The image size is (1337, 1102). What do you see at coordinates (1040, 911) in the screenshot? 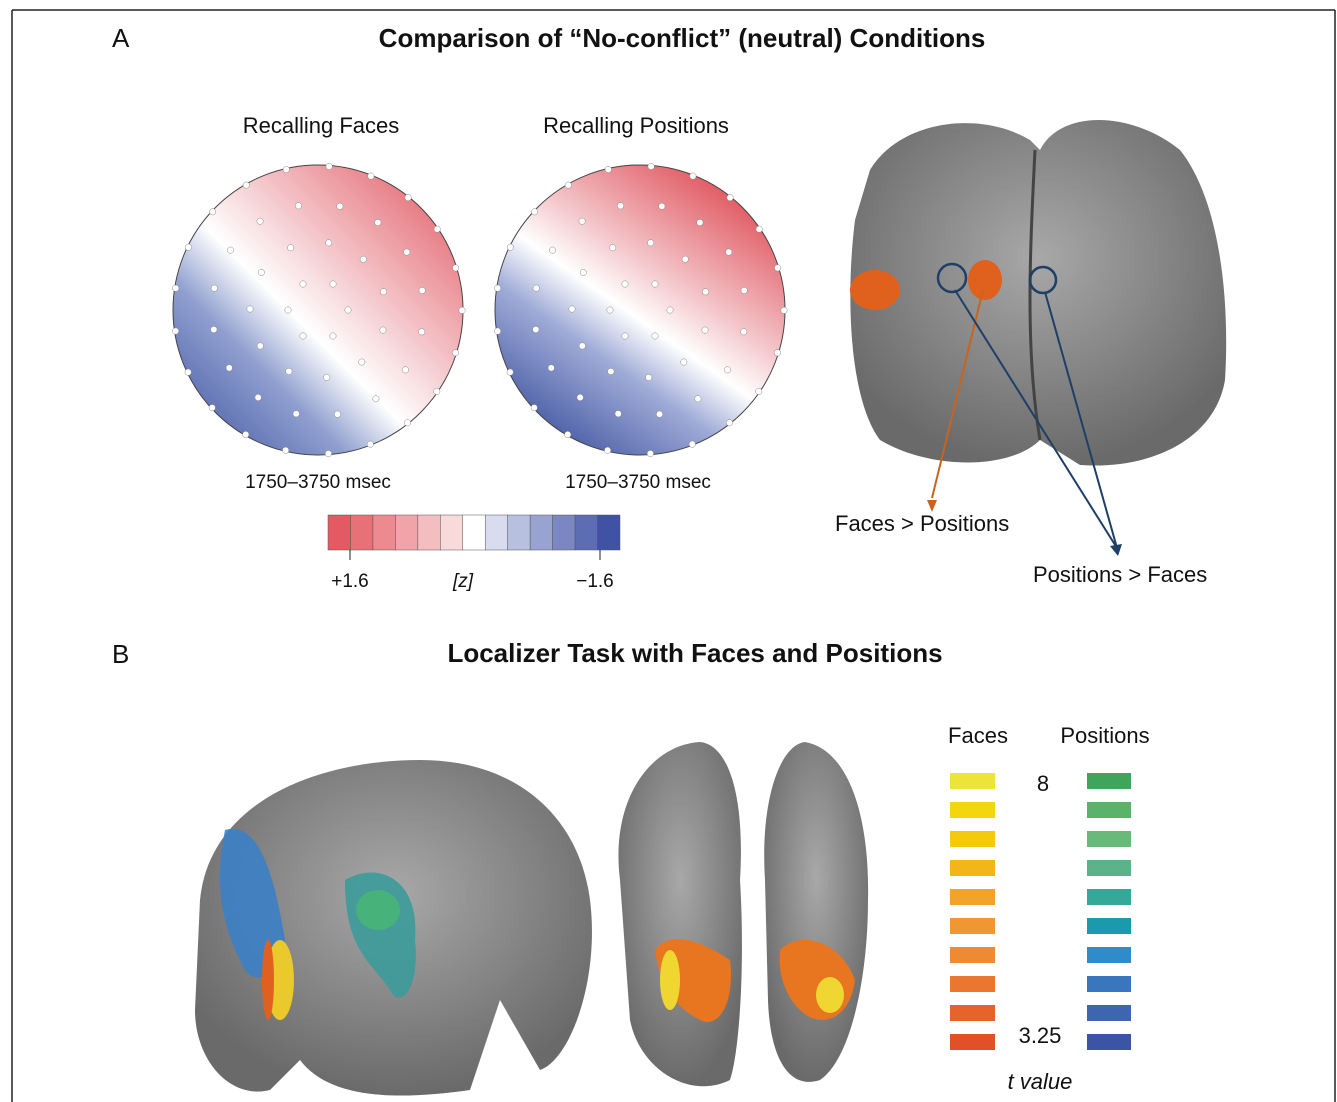
I see `t-legend` at bounding box center [1040, 911].